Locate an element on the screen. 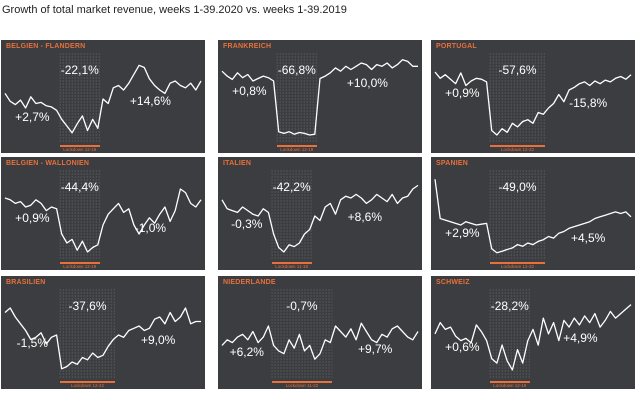  label-during-lockdown: -0,7% is located at coordinates (302, 306).